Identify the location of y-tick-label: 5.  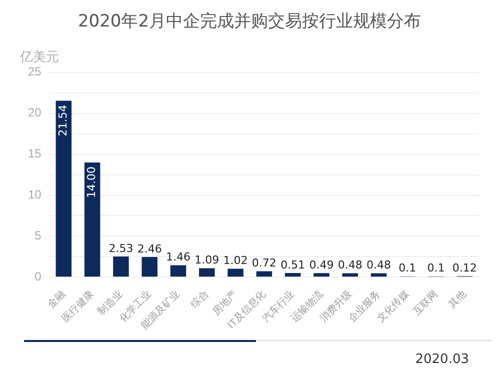
(38, 235).